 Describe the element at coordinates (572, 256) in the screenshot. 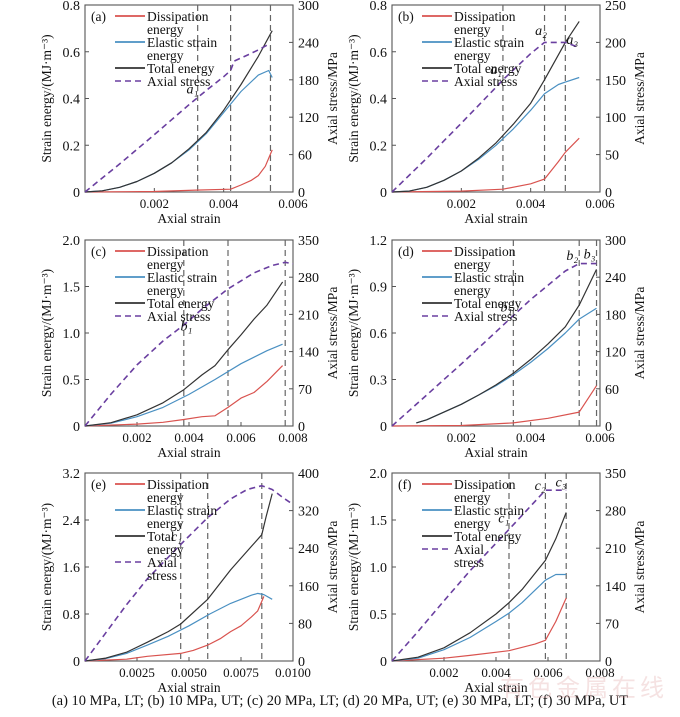

I see `stage-annotation: b₂` at that location.